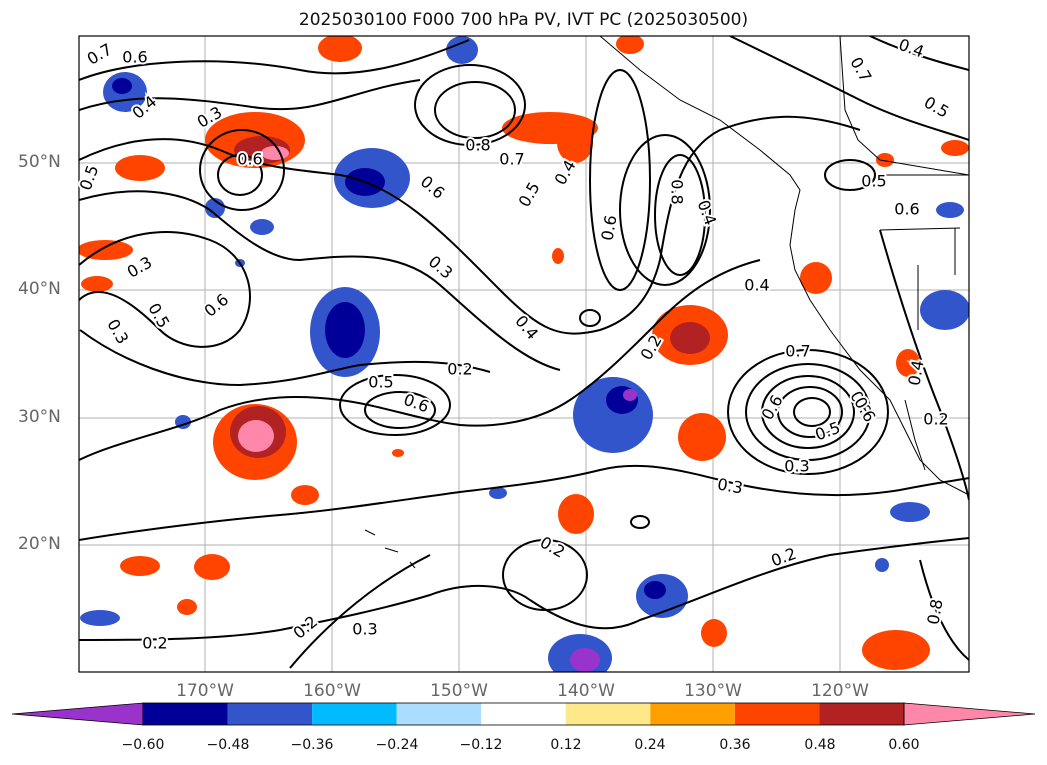  I want to click on lat-label-30n: 30°N, so click(39, 417).